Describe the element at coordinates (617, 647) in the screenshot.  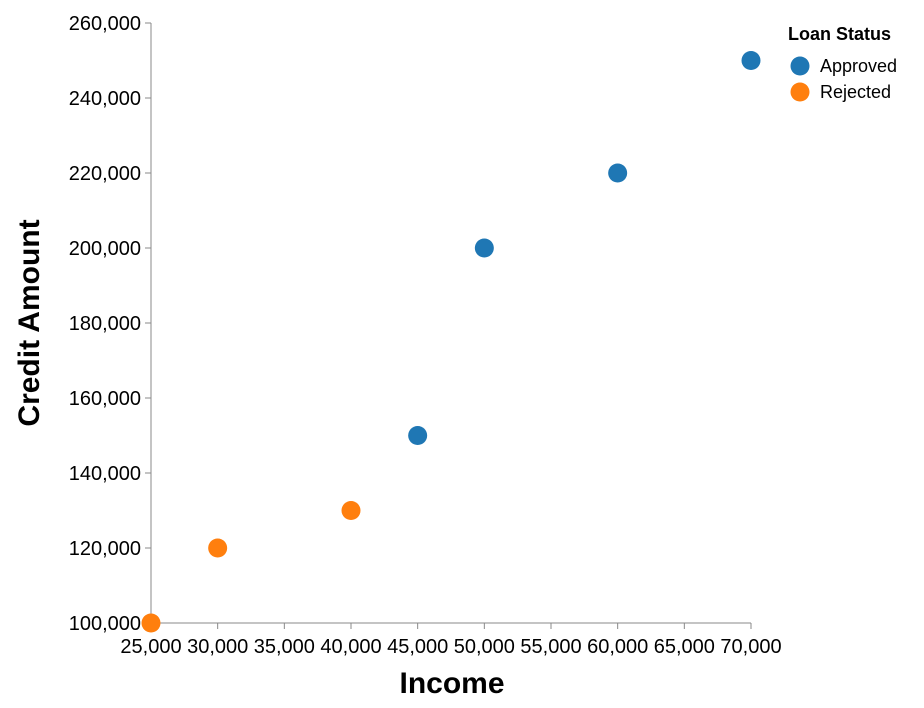
I see `x-tick-label: 60,000` at that location.